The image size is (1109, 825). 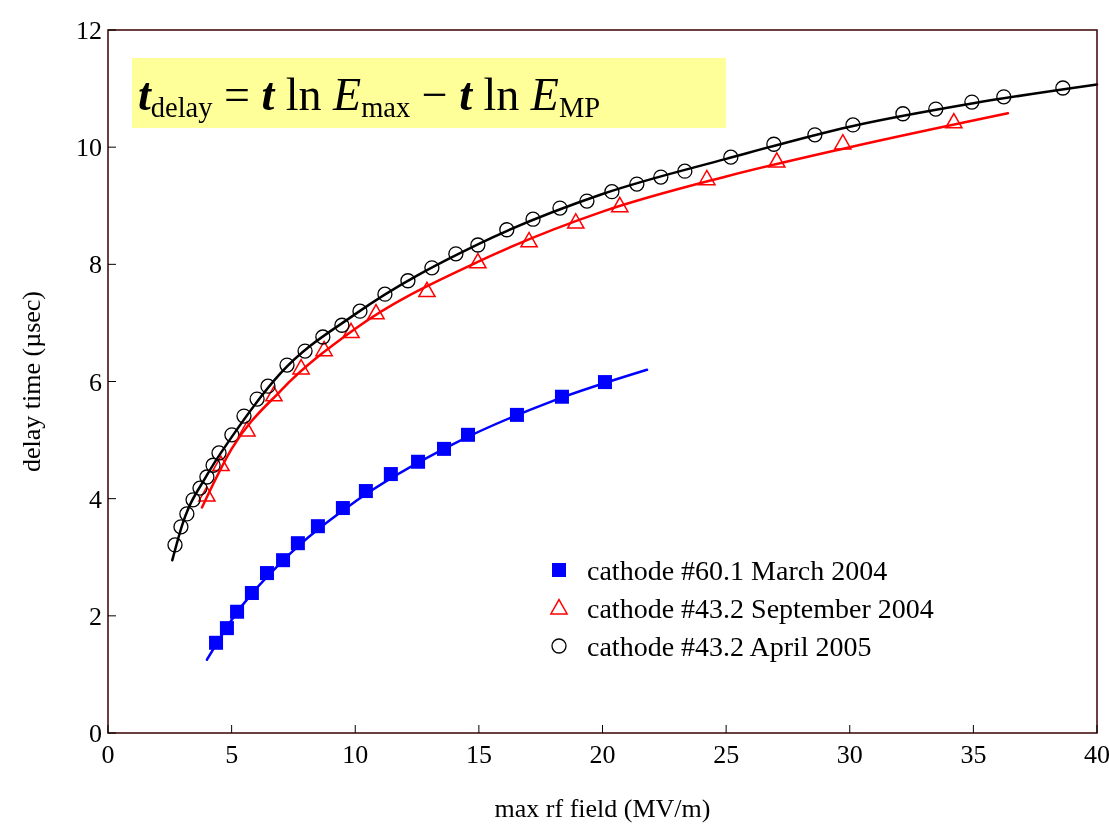 I want to click on y-tick-label: 6, so click(x=95, y=382).